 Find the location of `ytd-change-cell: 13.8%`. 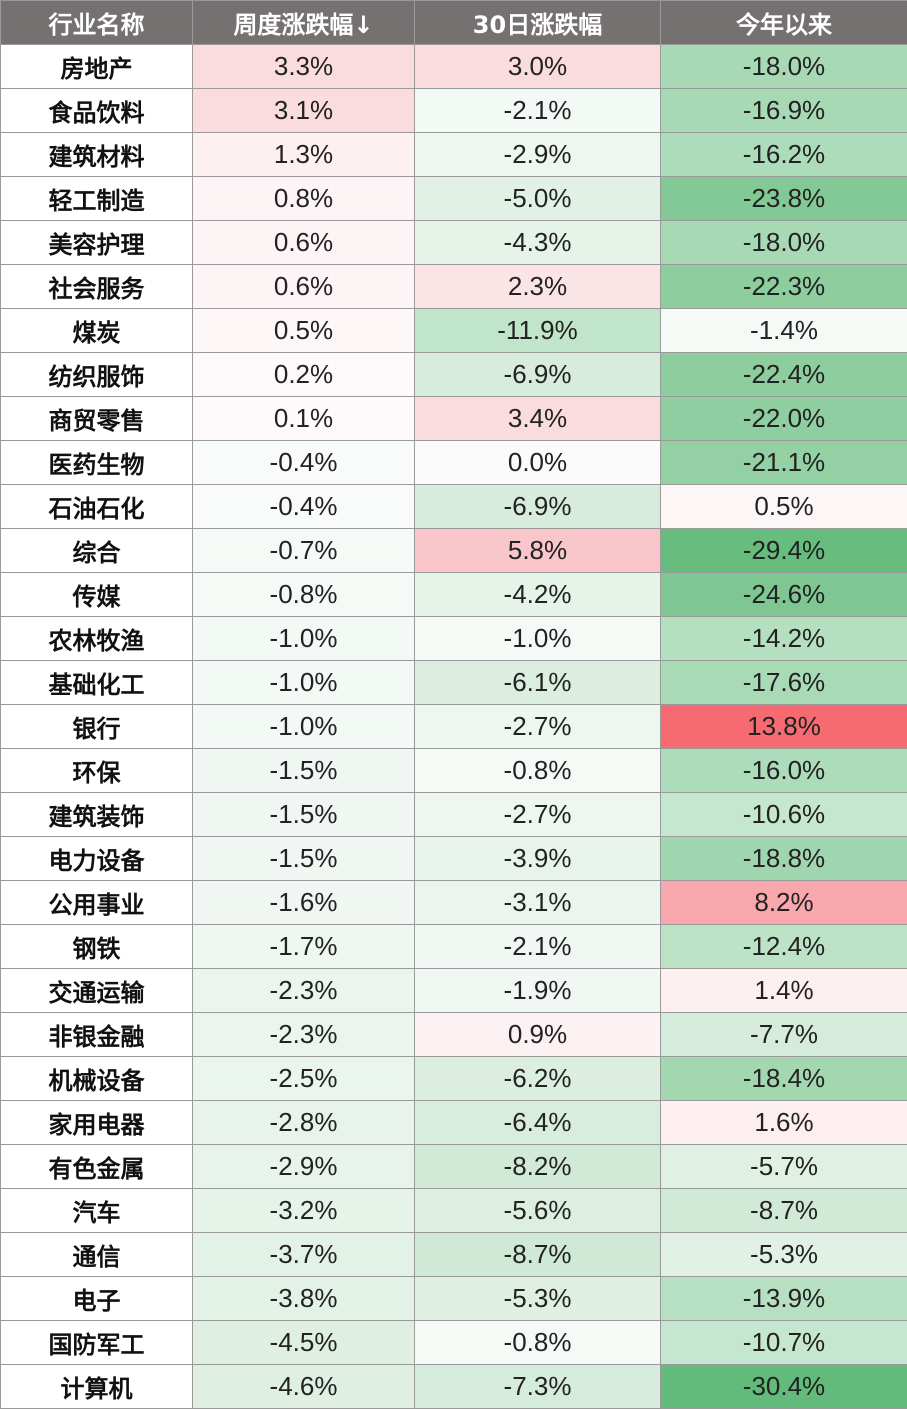

ytd-change-cell: 13.8% is located at coordinates (783, 726).